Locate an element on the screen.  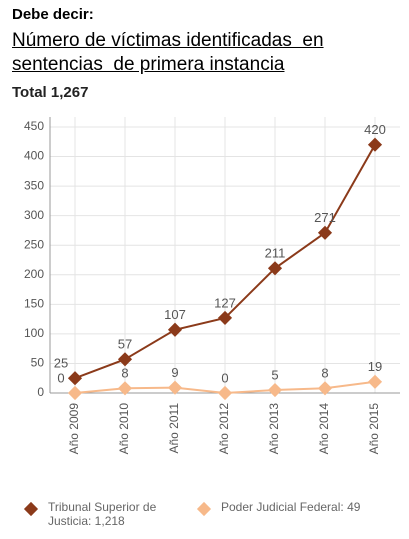
y-tick-label: 350 is located at coordinates (34, 185).